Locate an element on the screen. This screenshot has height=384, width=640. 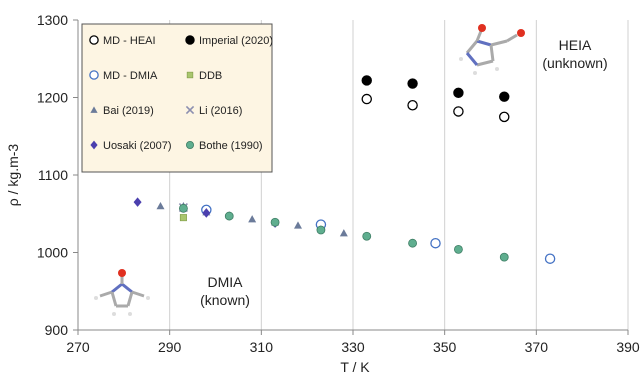
legend-label: MD - DMIA is located at coordinates (130, 76).